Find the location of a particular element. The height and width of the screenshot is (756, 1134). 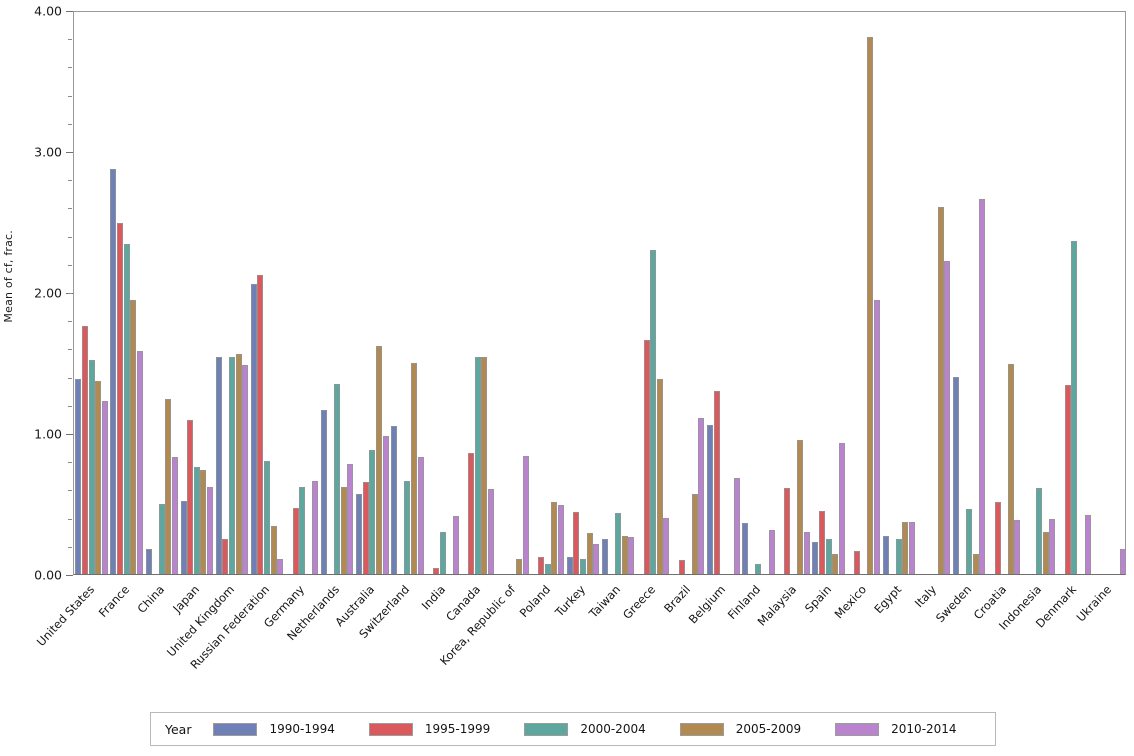

x-tick-label: Spain is located at coordinates (817, 599).